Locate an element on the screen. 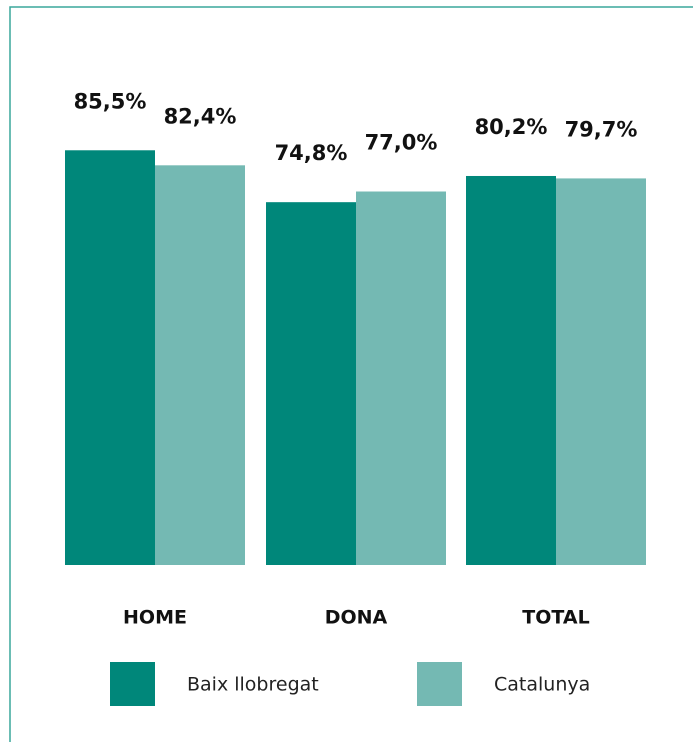 The height and width of the screenshot is (742, 693). value-label: 82,4% is located at coordinates (200, 116).